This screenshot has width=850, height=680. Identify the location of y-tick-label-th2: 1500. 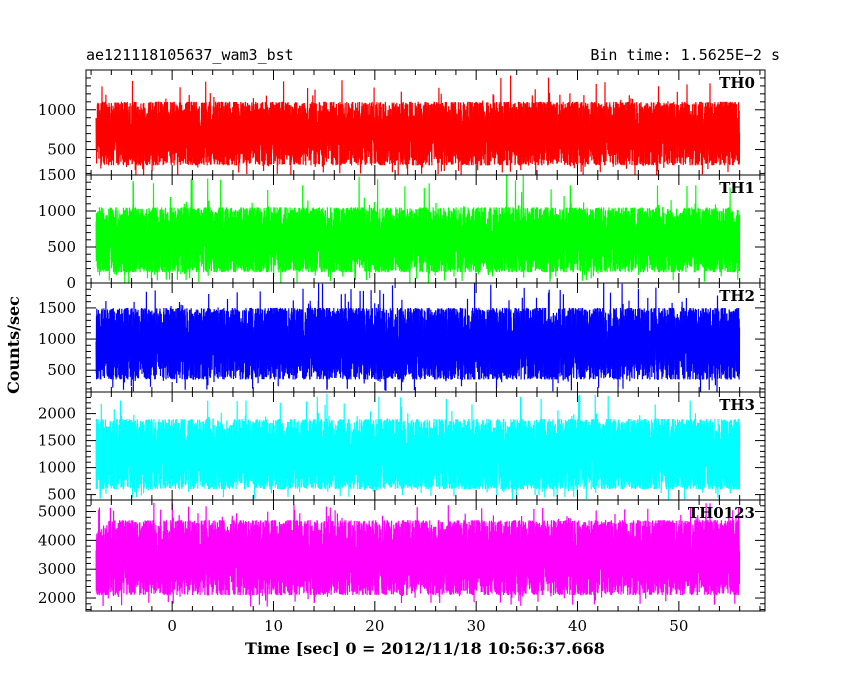
(57, 308).